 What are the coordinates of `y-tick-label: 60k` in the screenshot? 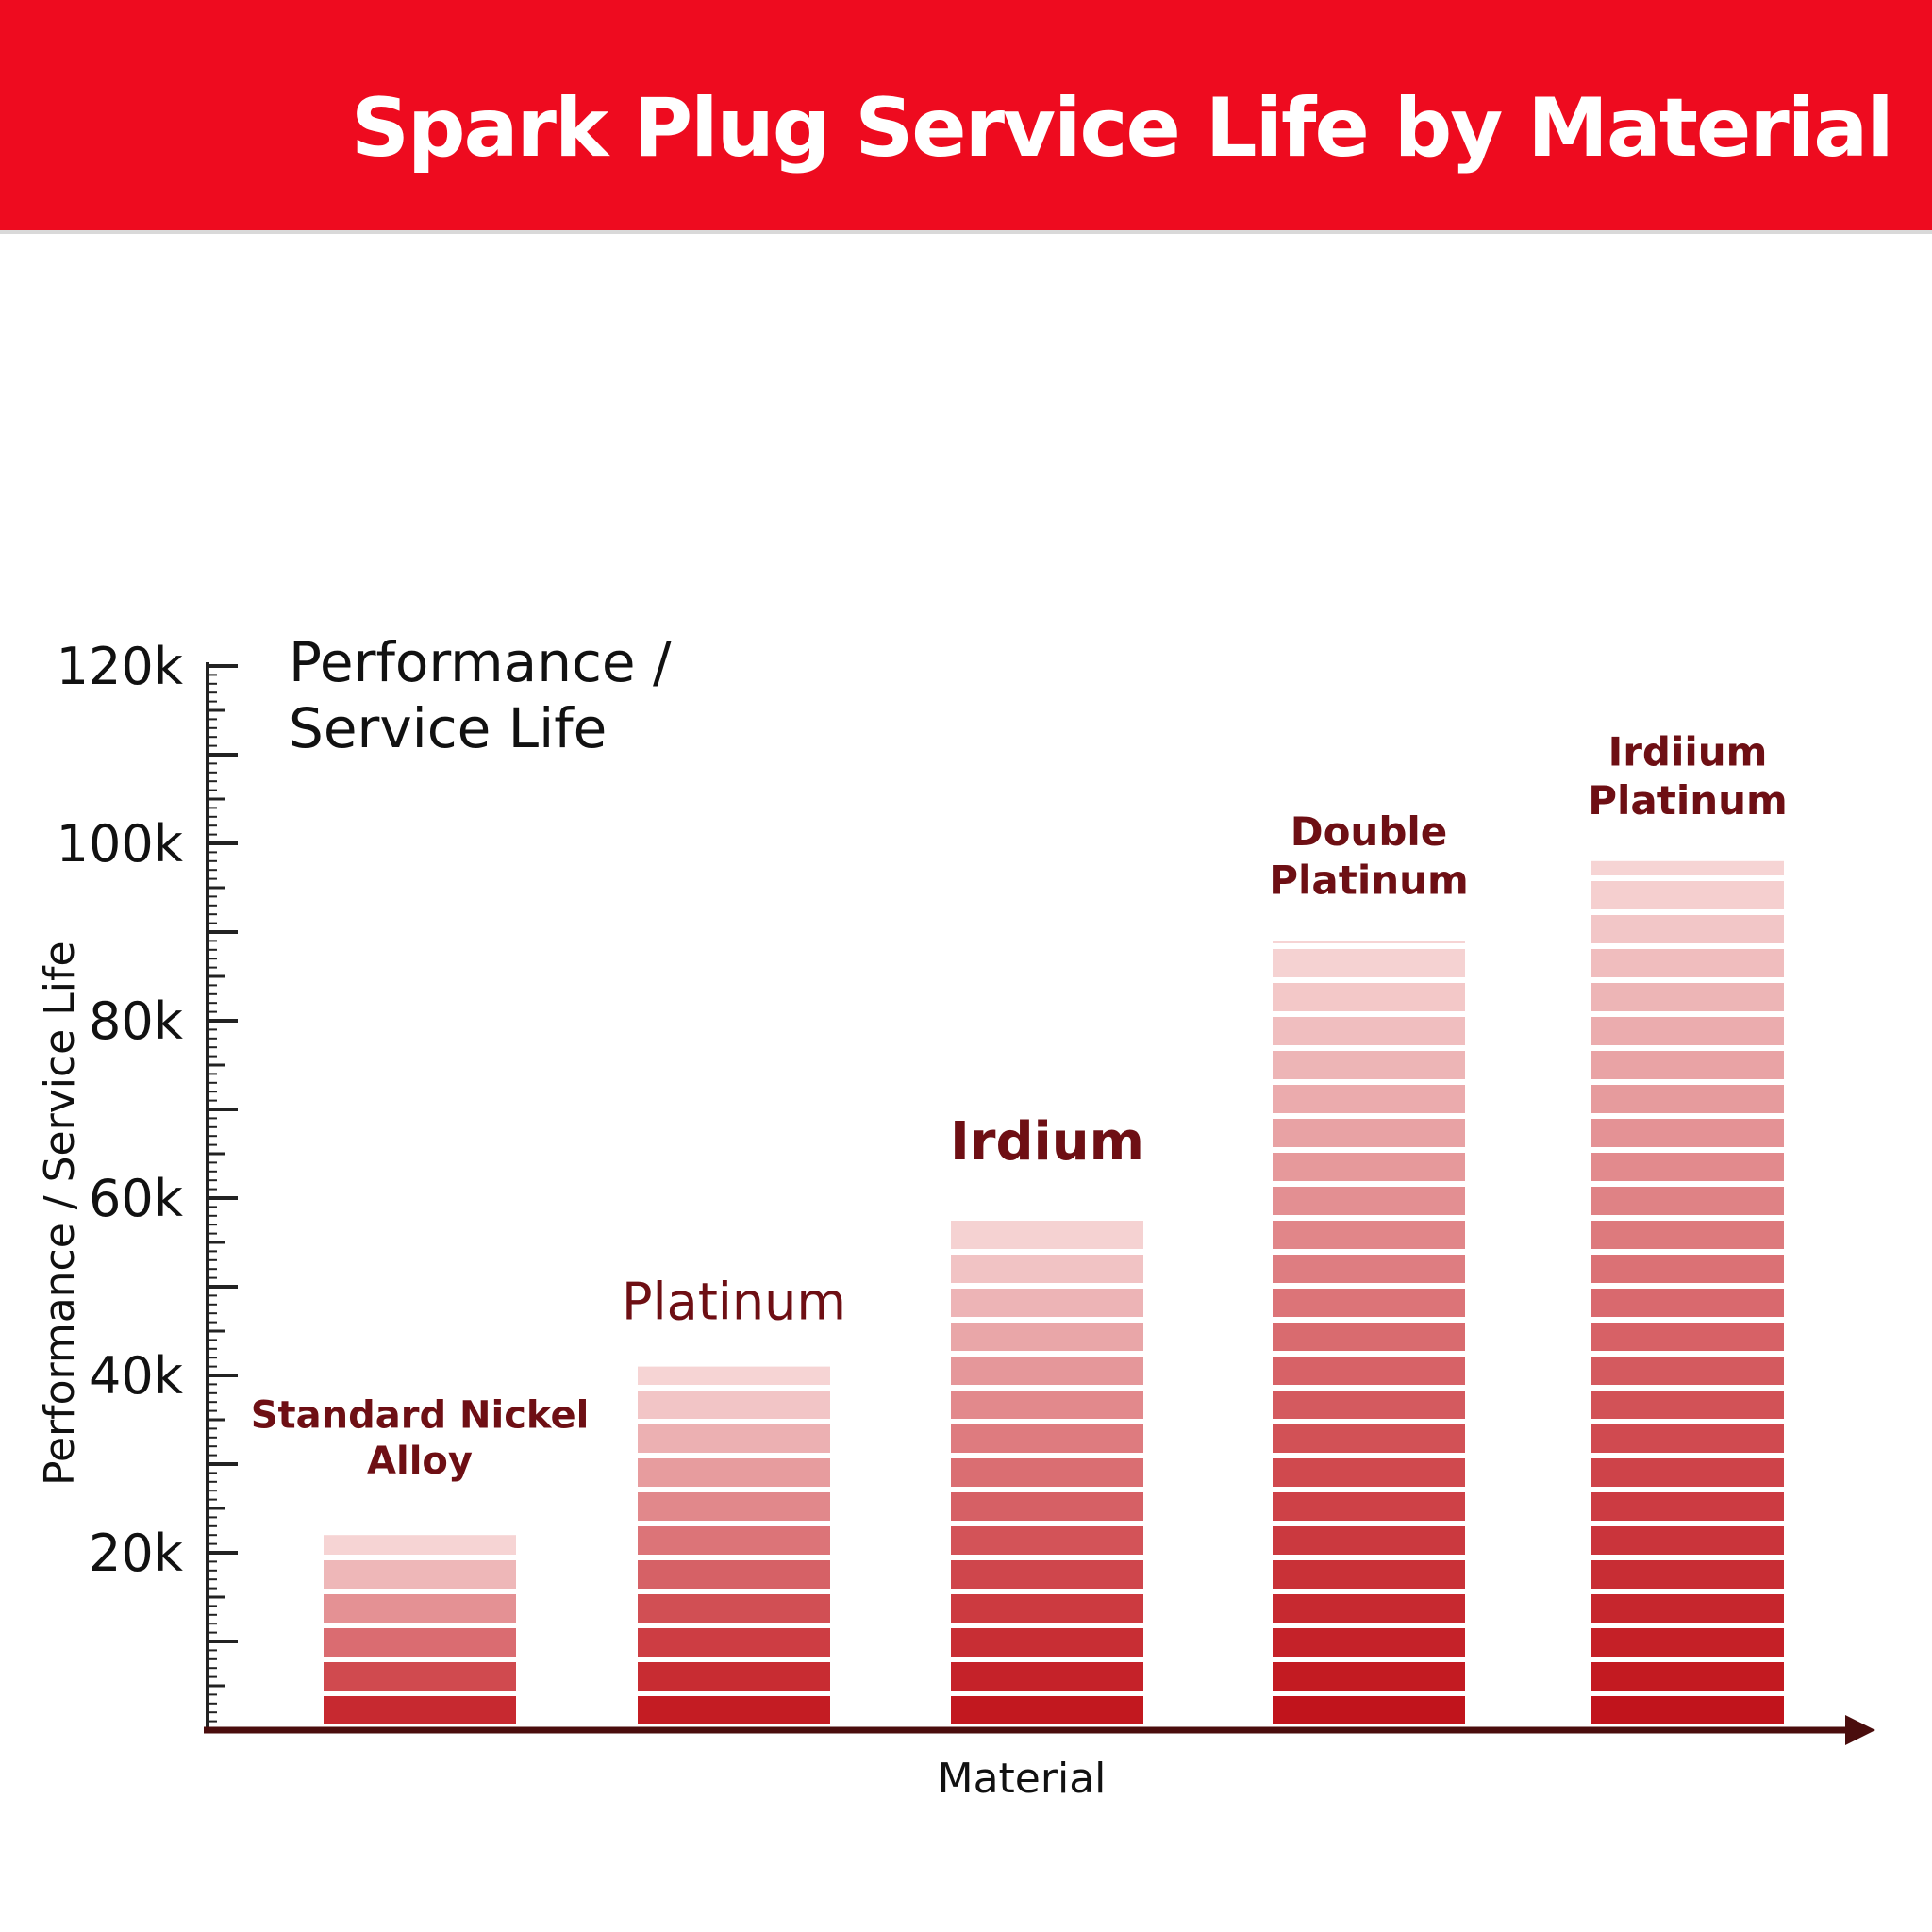 It's located at (137, 1199).